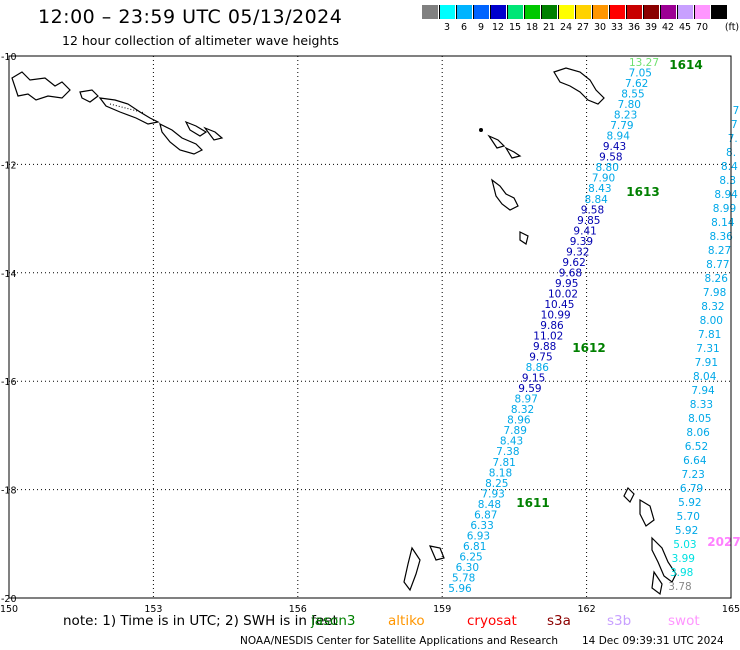  Describe the element at coordinates (9, 609) in the screenshot. I see `lon-tick-label: 150` at that location.